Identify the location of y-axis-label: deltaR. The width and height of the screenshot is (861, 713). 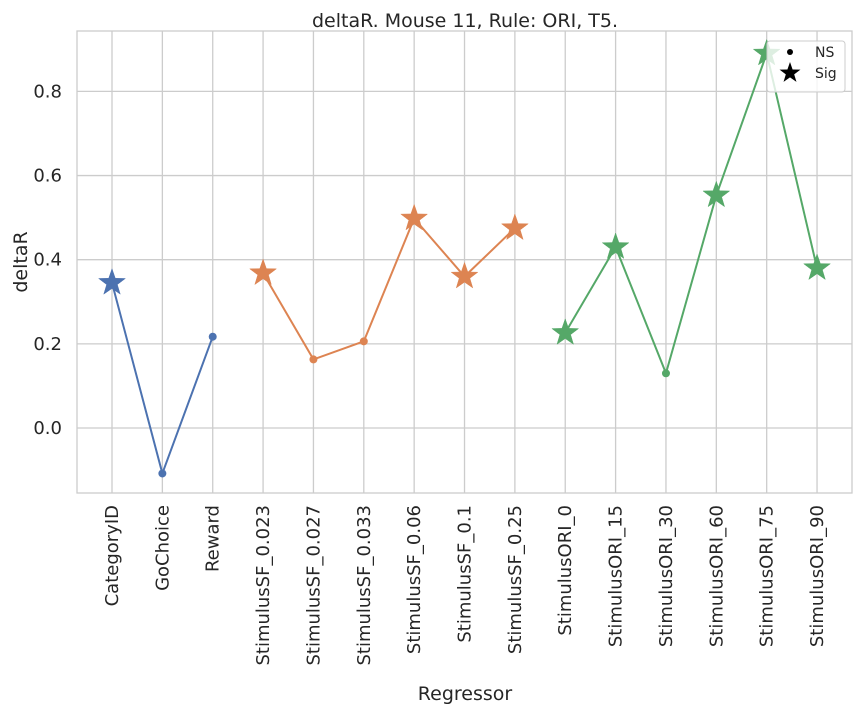
(21, 261).